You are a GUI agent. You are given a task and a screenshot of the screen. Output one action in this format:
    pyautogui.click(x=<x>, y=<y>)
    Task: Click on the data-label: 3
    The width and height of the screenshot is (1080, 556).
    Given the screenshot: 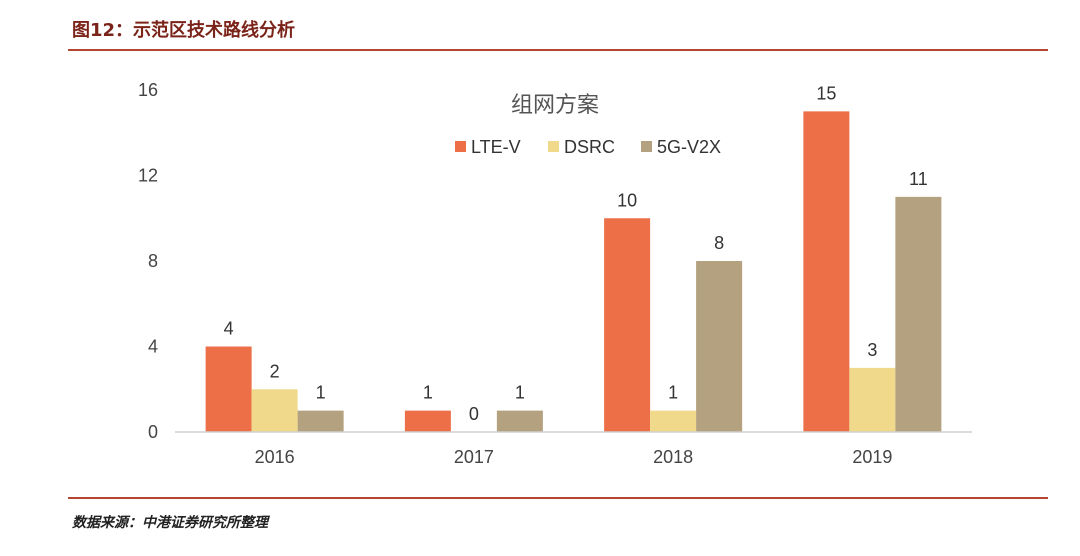 What is the action you would take?
    pyautogui.click(x=872, y=350)
    